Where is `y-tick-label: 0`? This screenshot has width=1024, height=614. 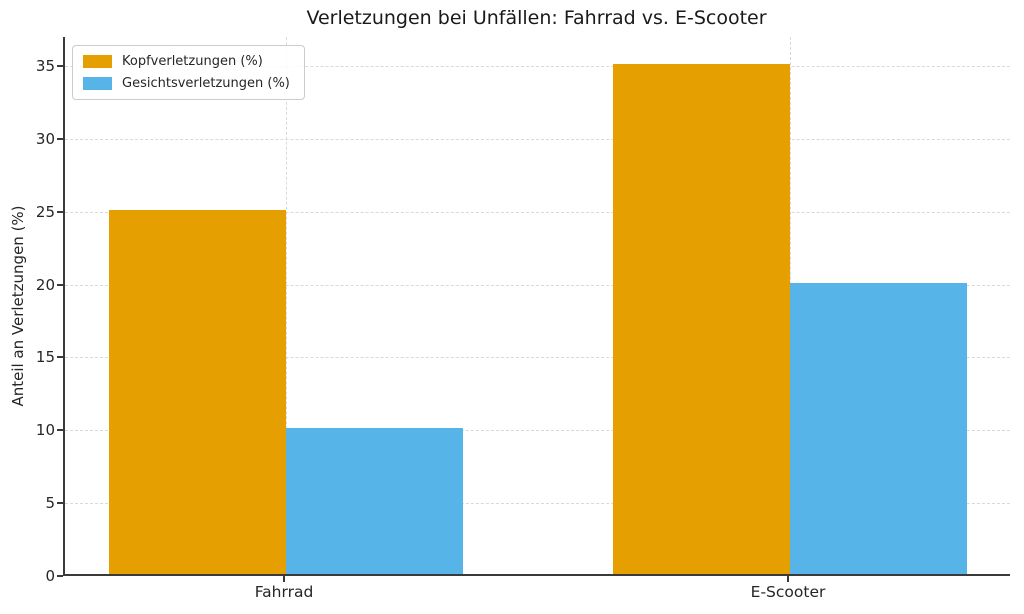 y-tick-label: 0 is located at coordinates (50, 576).